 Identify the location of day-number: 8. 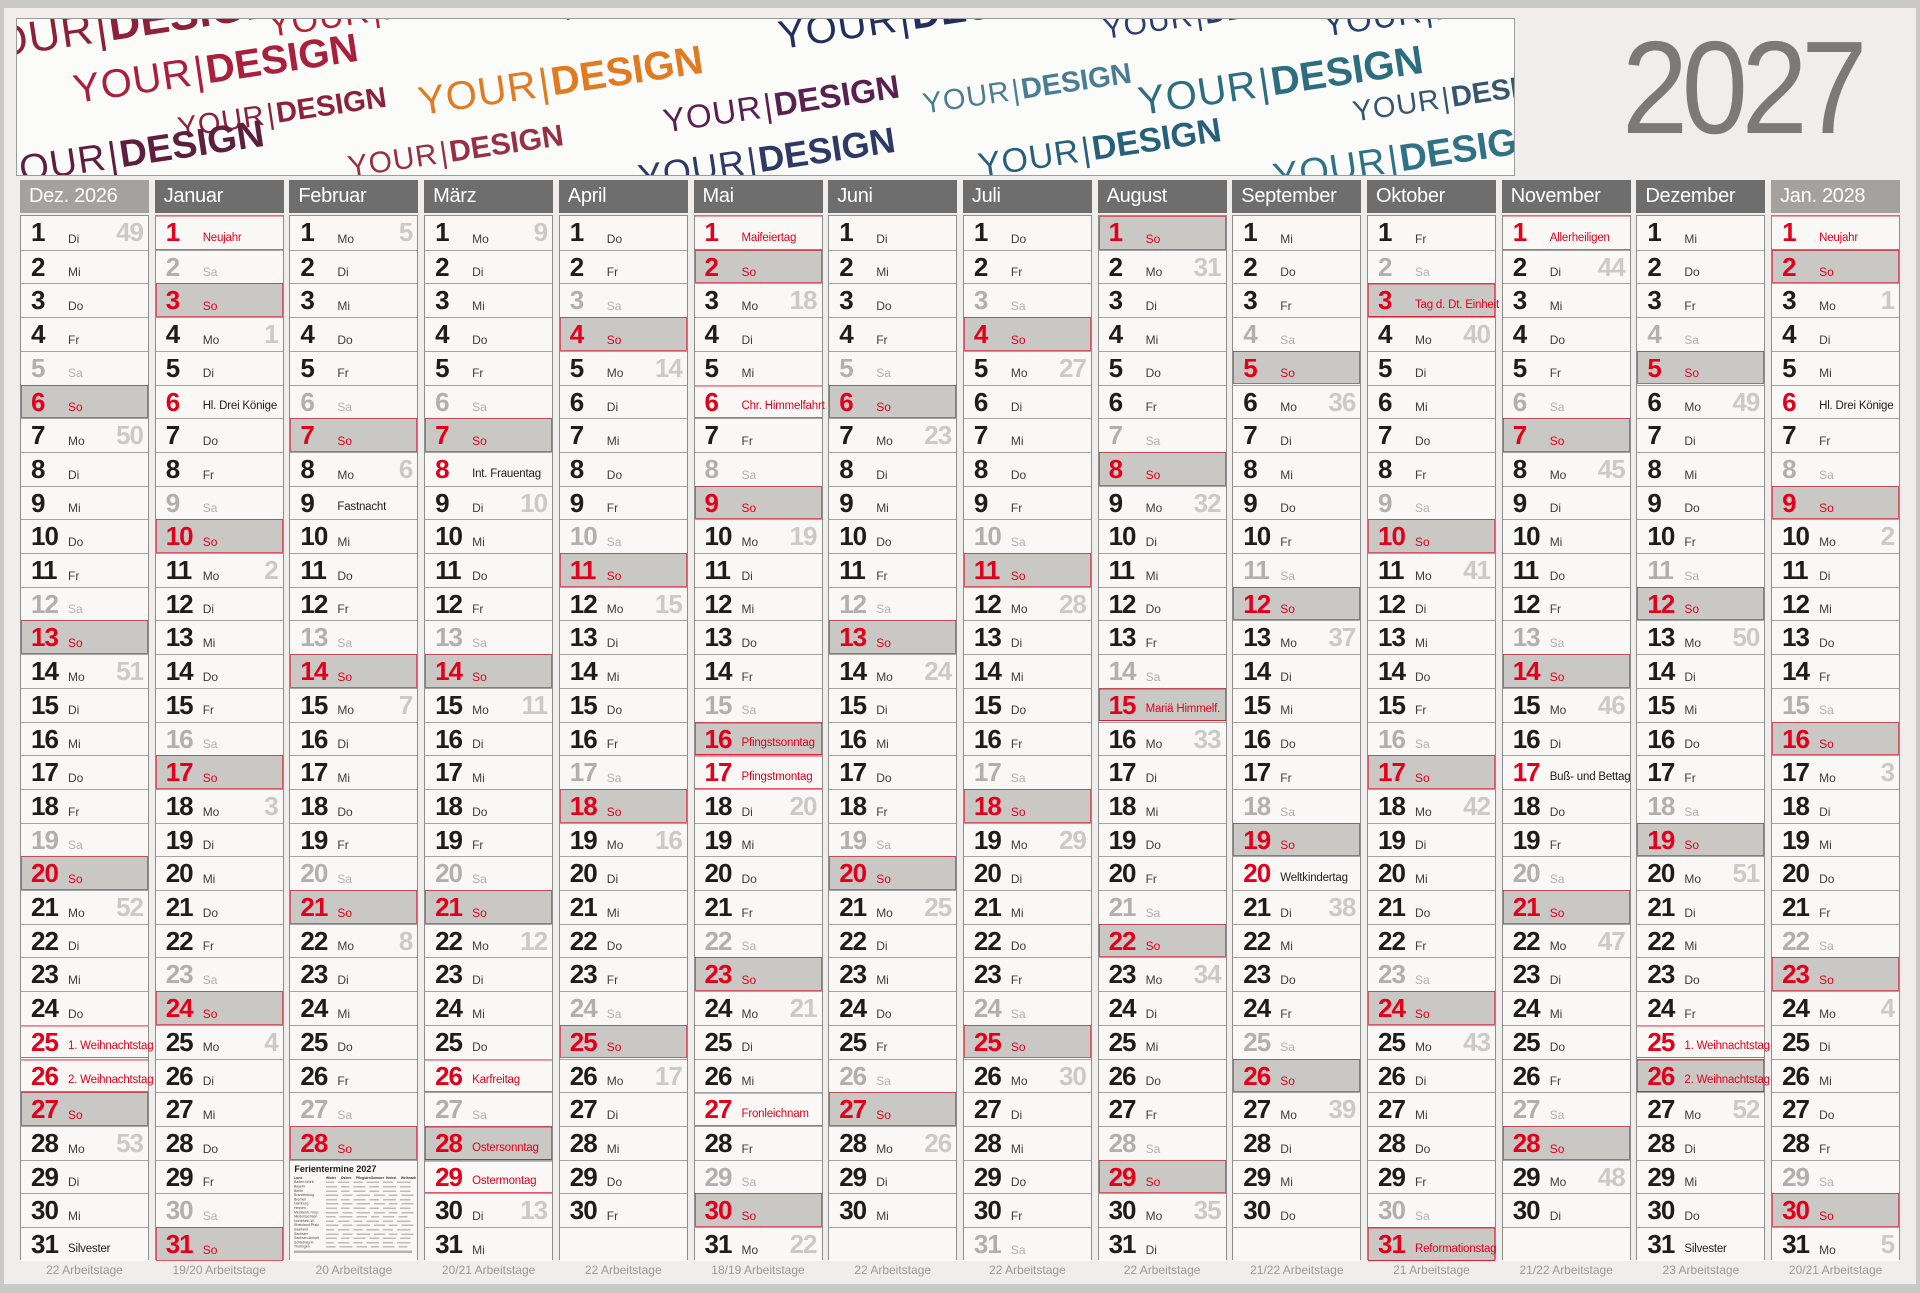
(1789, 468).